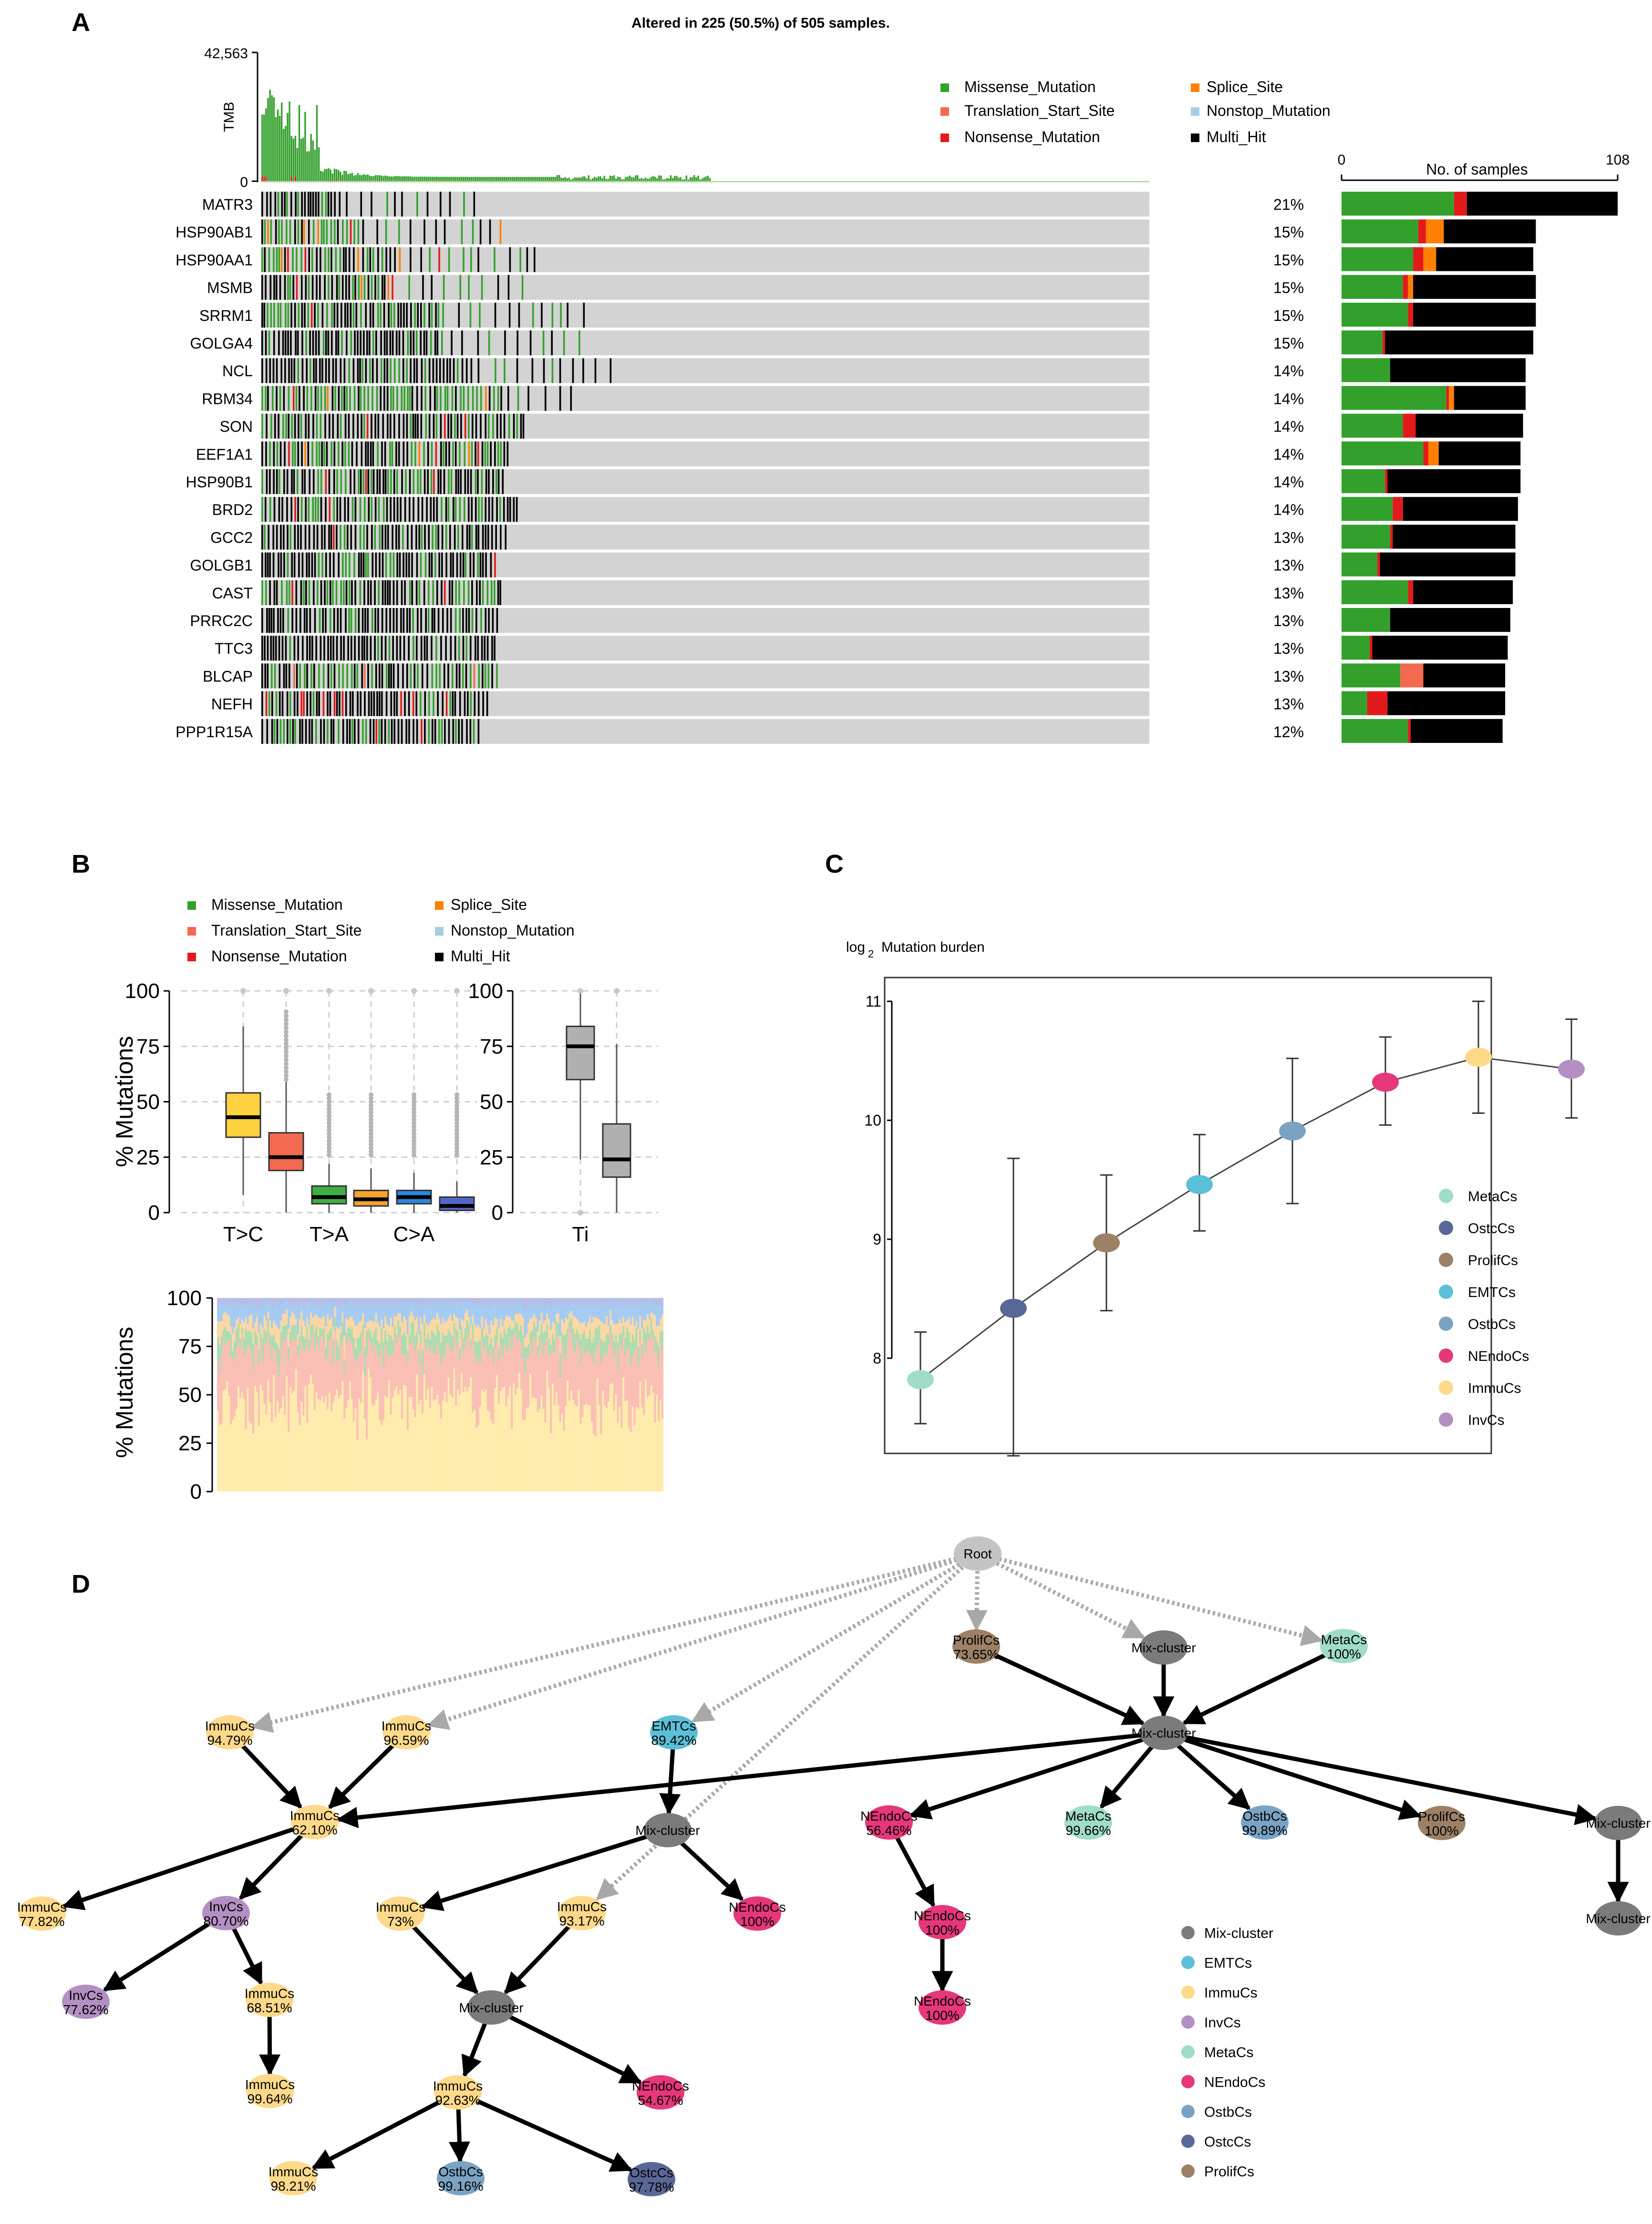  What do you see at coordinates (486, 136) in the screenshot?
I see `tmb-bars` at bounding box center [486, 136].